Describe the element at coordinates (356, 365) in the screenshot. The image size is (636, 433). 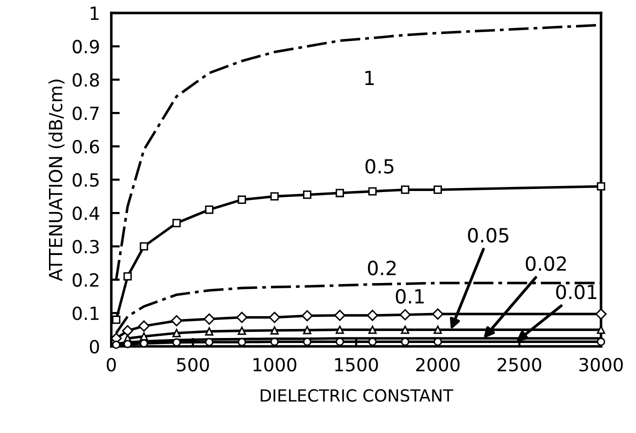
I see `x-tick-label: 1500` at that location.